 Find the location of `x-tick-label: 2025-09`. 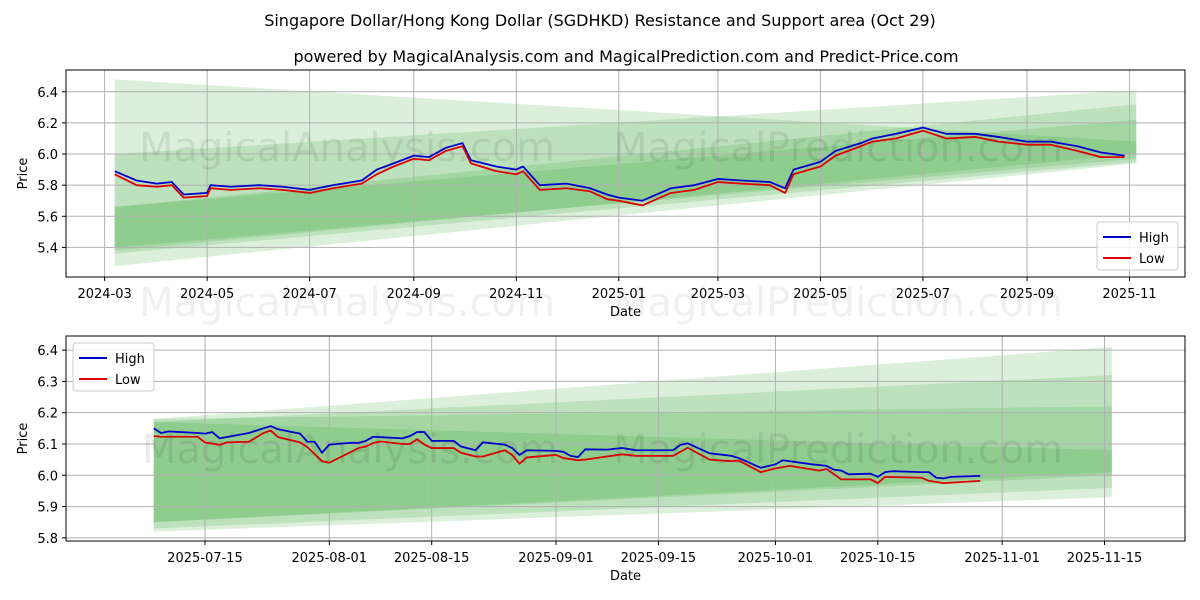

x-tick-label: 2025-09 is located at coordinates (1027, 294).